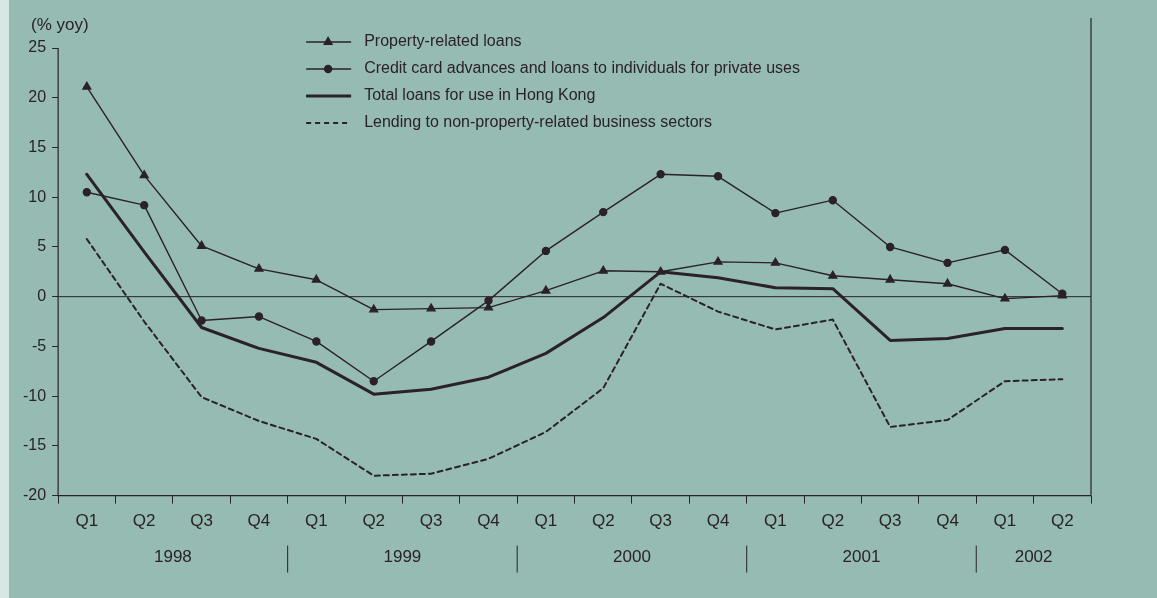 The height and width of the screenshot is (598, 1157). Describe the element at coordinates (582, 68) in the screenshot. I see `legend-label: Credit card advances and loans to individuals for private uses` at that location.